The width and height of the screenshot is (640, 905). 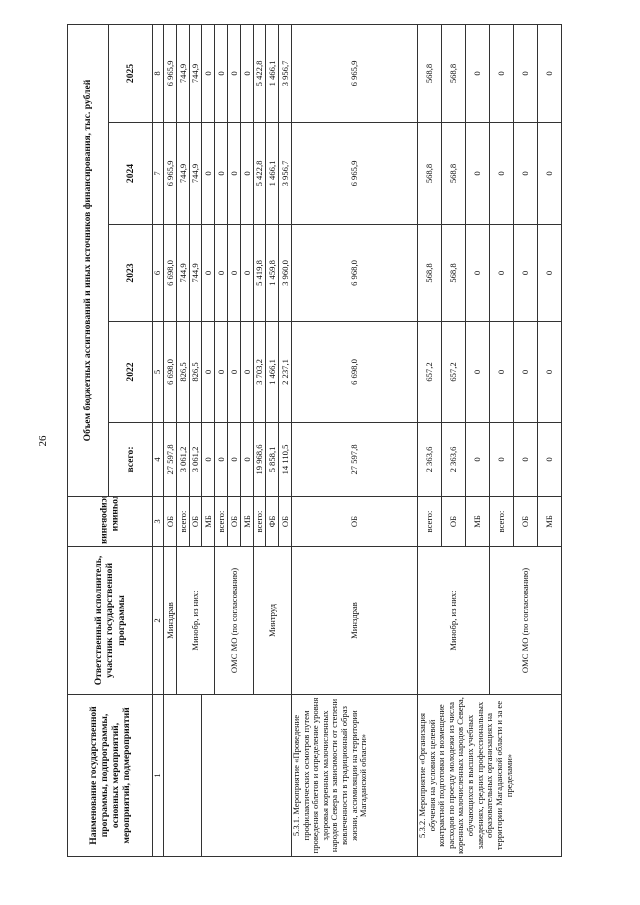 What do you see at coordinates (130, 73) in the screenshot?
I see `header-year: 2025` at bounding box center [130, 73].